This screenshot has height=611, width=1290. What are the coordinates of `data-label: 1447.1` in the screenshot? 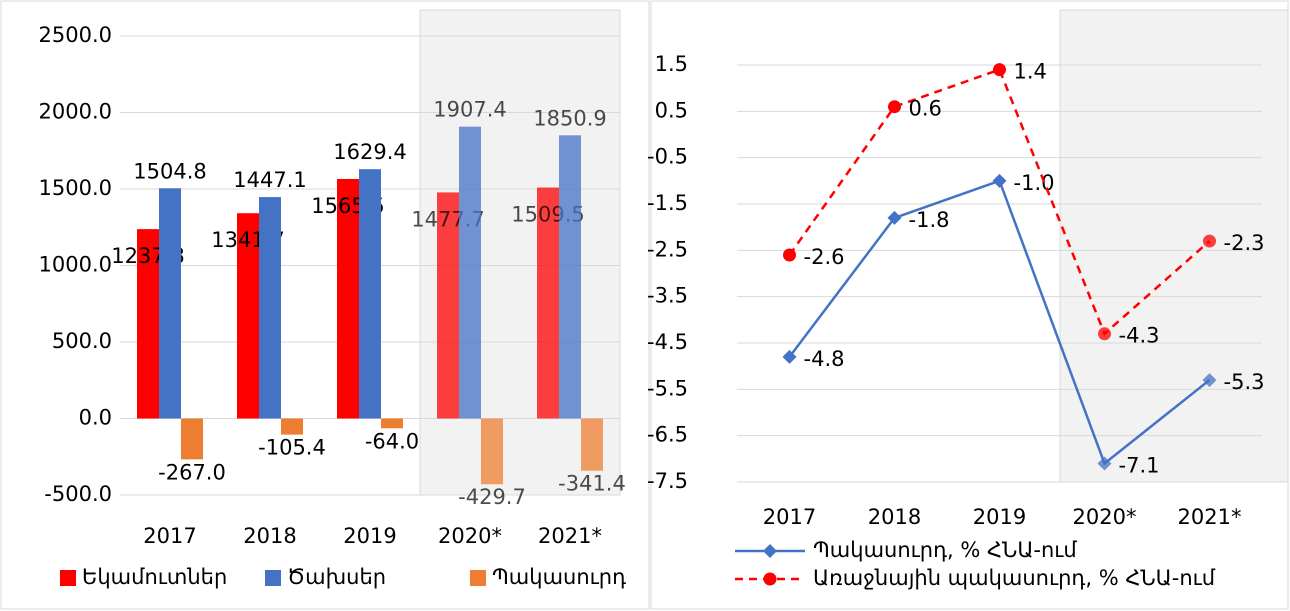 It's located at (269, 180).